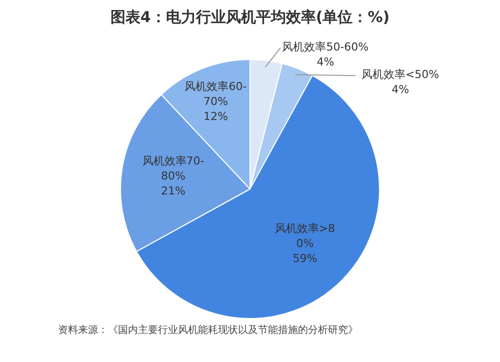 This screenshot has width=500, height=362. What do you see at coordinates (250, 17) in the screenshot?
I see `chart-title: 图表4：电力行业风机平均效率(单位：%)` at bounding box center [250, 17].